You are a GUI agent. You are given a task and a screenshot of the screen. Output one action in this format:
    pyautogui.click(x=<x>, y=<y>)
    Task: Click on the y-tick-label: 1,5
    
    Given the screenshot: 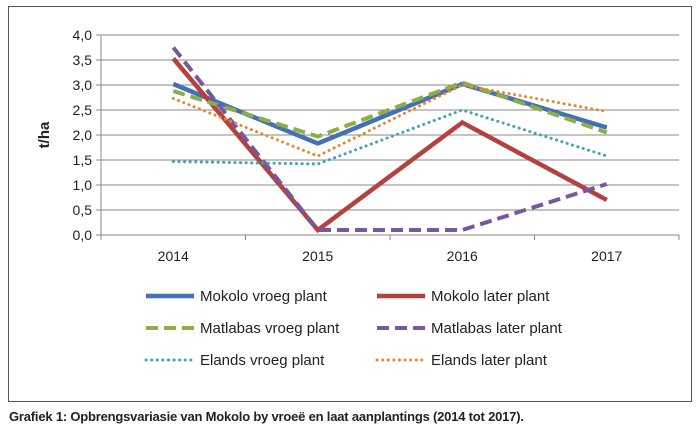 What is the action you would take?
    pyautogui.click(x=83, y=160)
    